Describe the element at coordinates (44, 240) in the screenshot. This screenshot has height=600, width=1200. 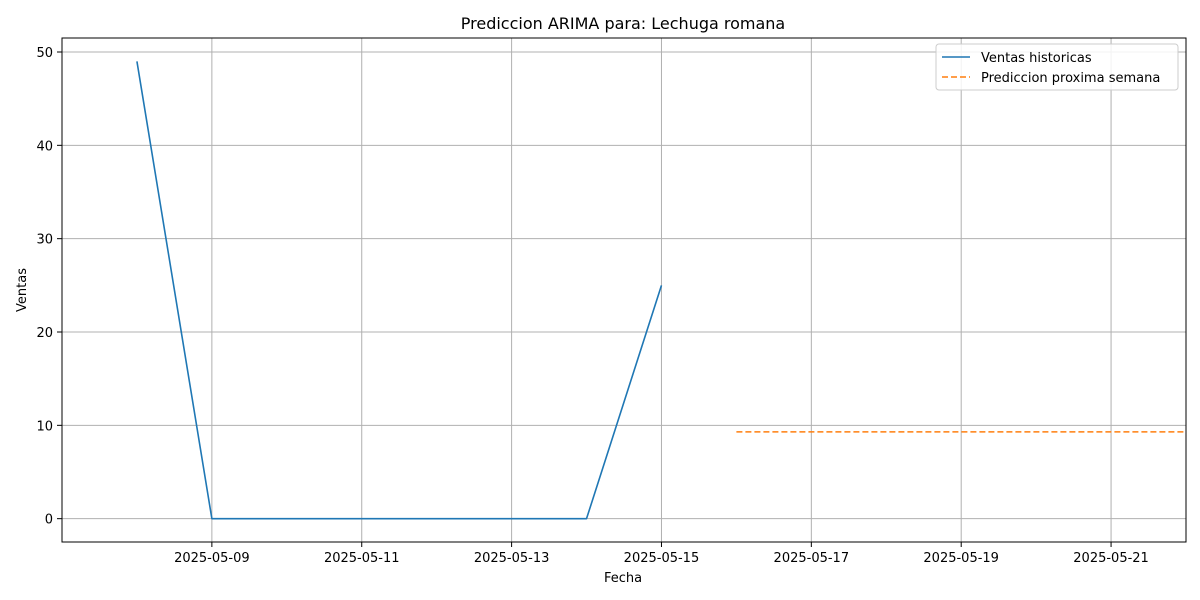
I see `y-tick-label: 30` at that location.